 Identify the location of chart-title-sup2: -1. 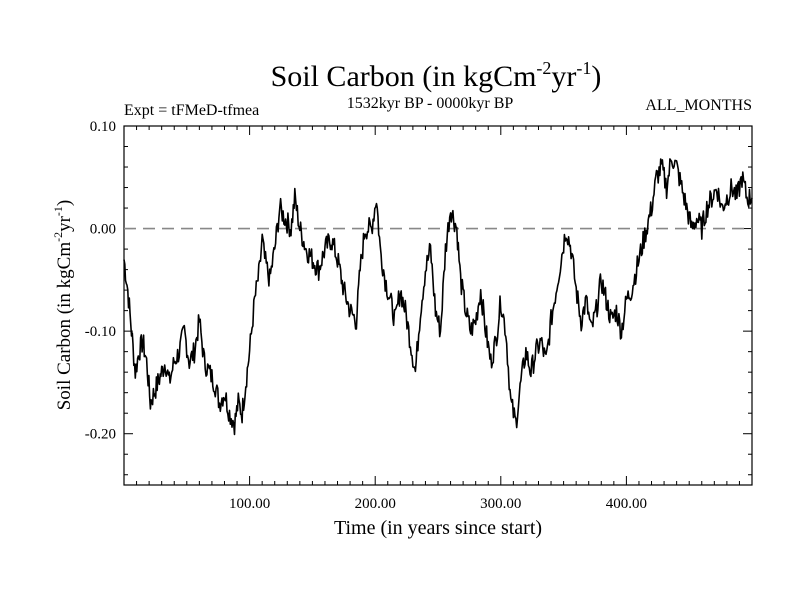
(583, 68).